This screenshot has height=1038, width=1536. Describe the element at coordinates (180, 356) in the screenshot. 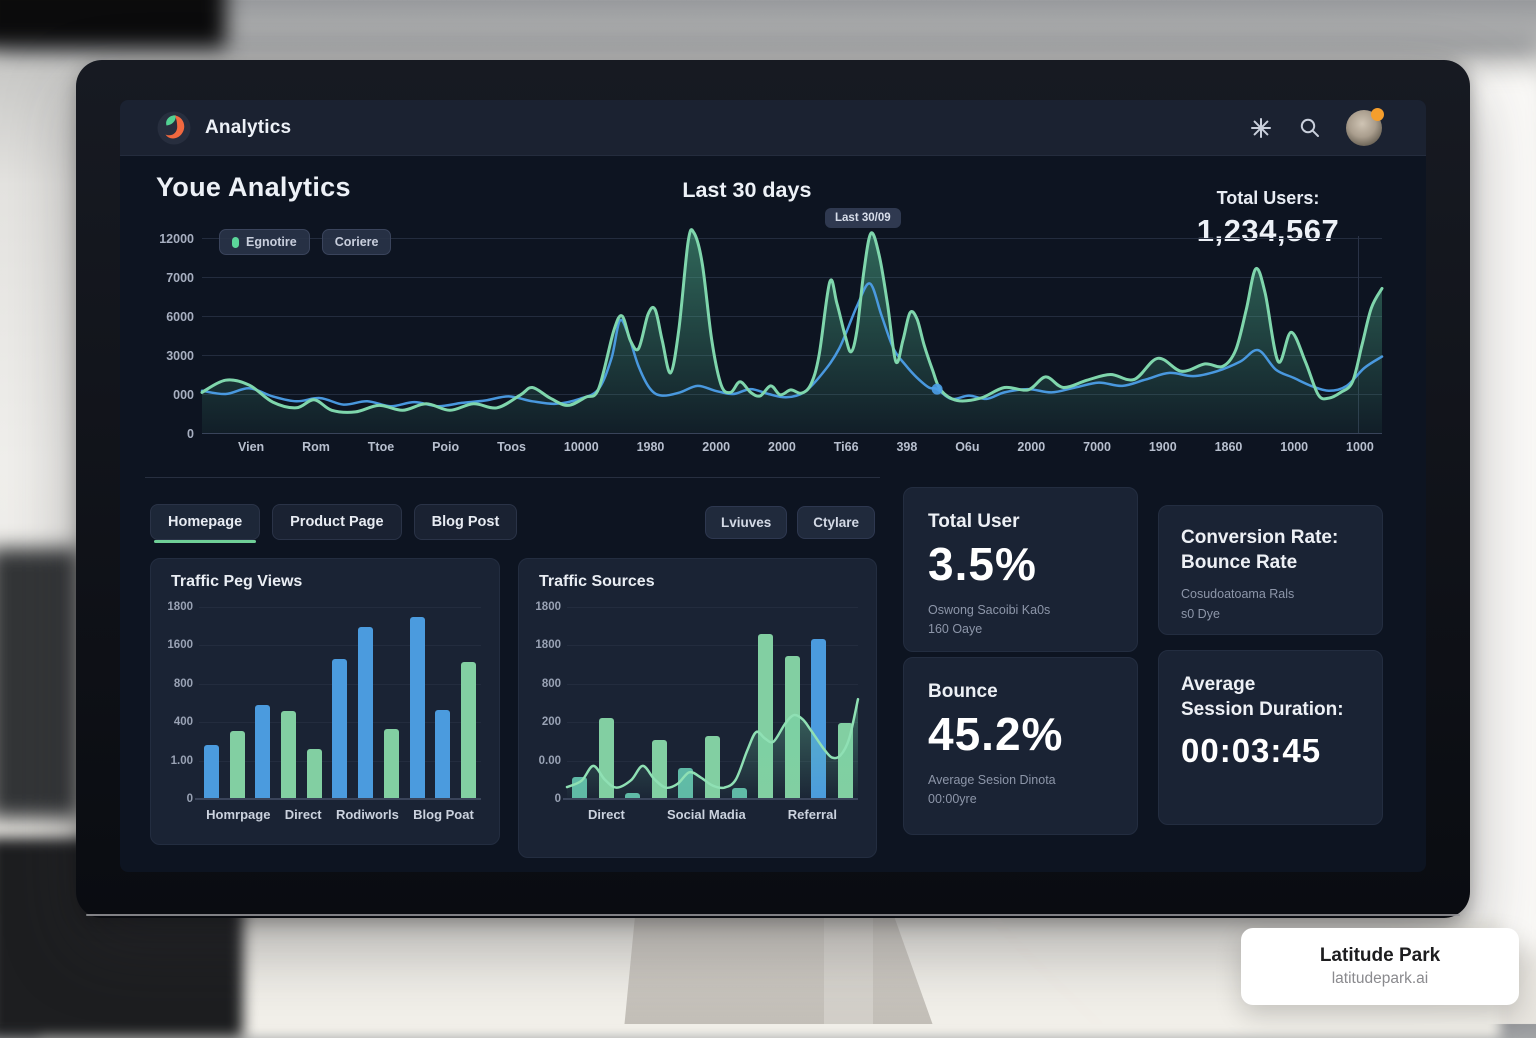

I see `y-tick-label: 3000` at that location.